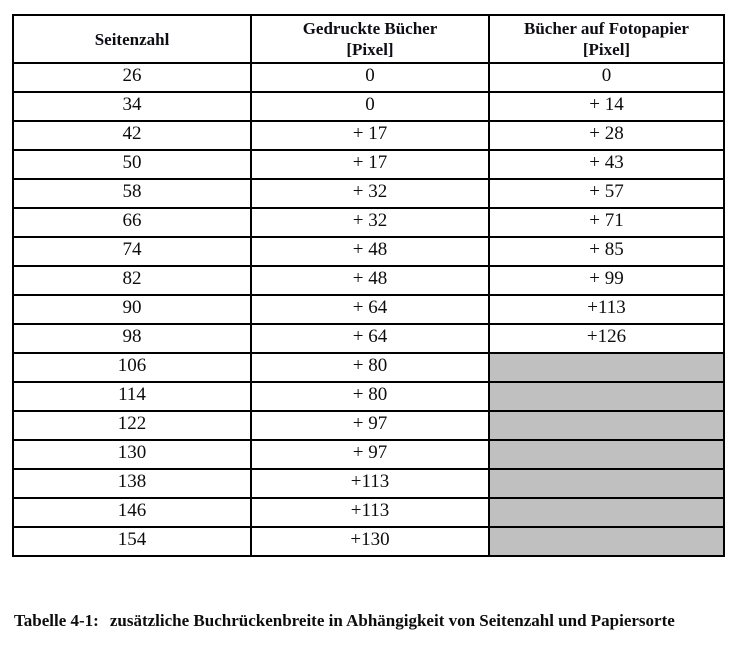  I want to click on table-row: 146 +113, so click(368, 512).